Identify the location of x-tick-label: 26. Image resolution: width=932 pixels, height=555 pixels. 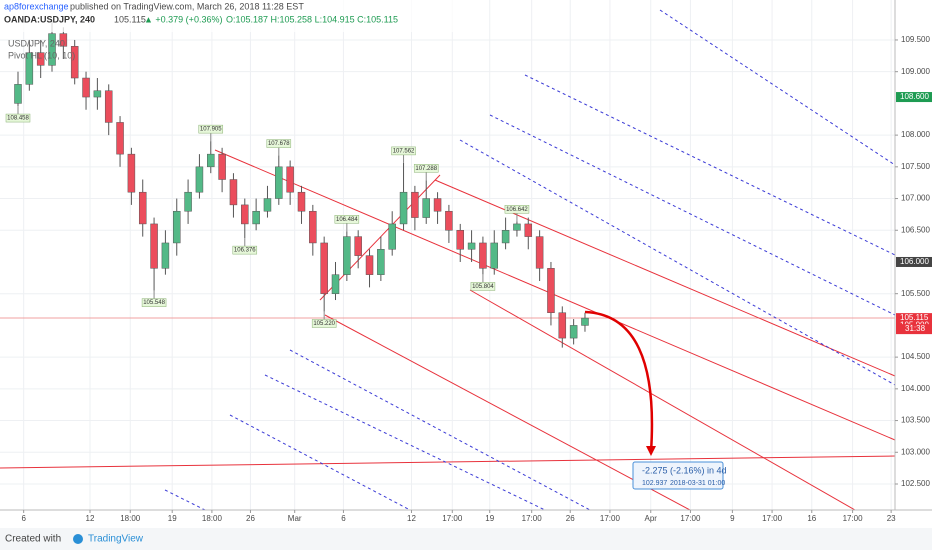
(570, 518).